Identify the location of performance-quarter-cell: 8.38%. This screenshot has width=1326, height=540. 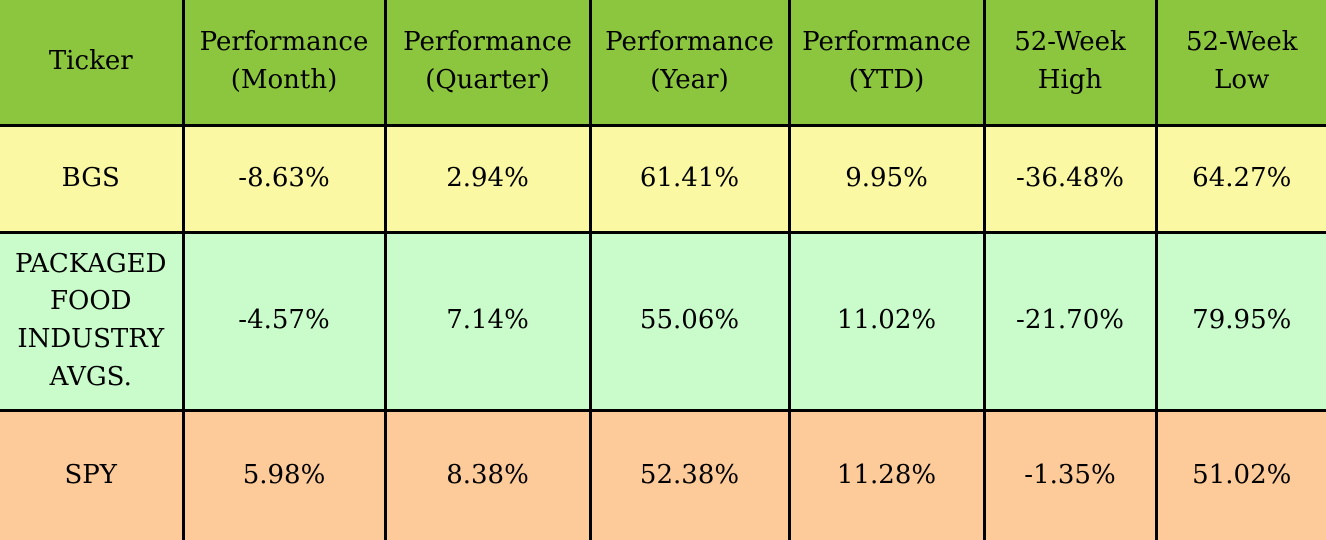
(487, 474).